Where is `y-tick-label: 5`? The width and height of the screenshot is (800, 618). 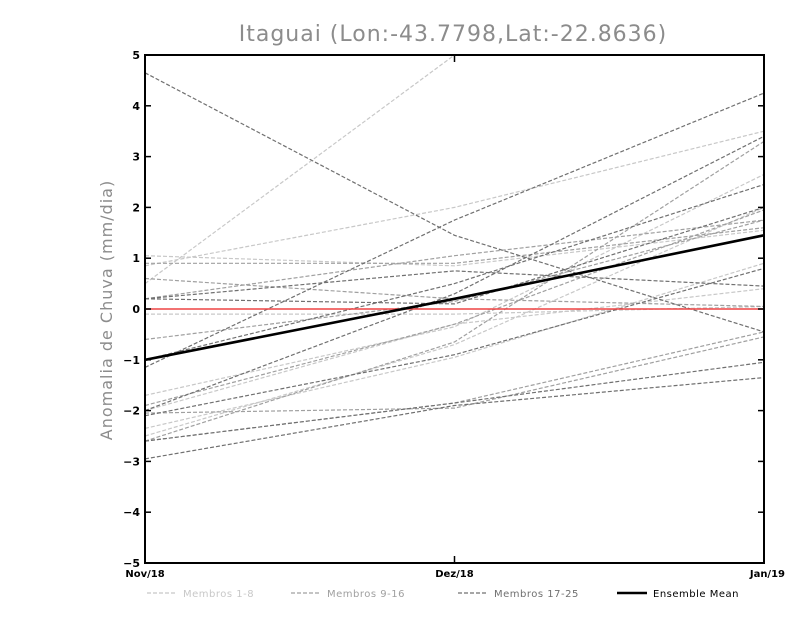 y-tick-label: 5 is located at coordinates (136, 55).